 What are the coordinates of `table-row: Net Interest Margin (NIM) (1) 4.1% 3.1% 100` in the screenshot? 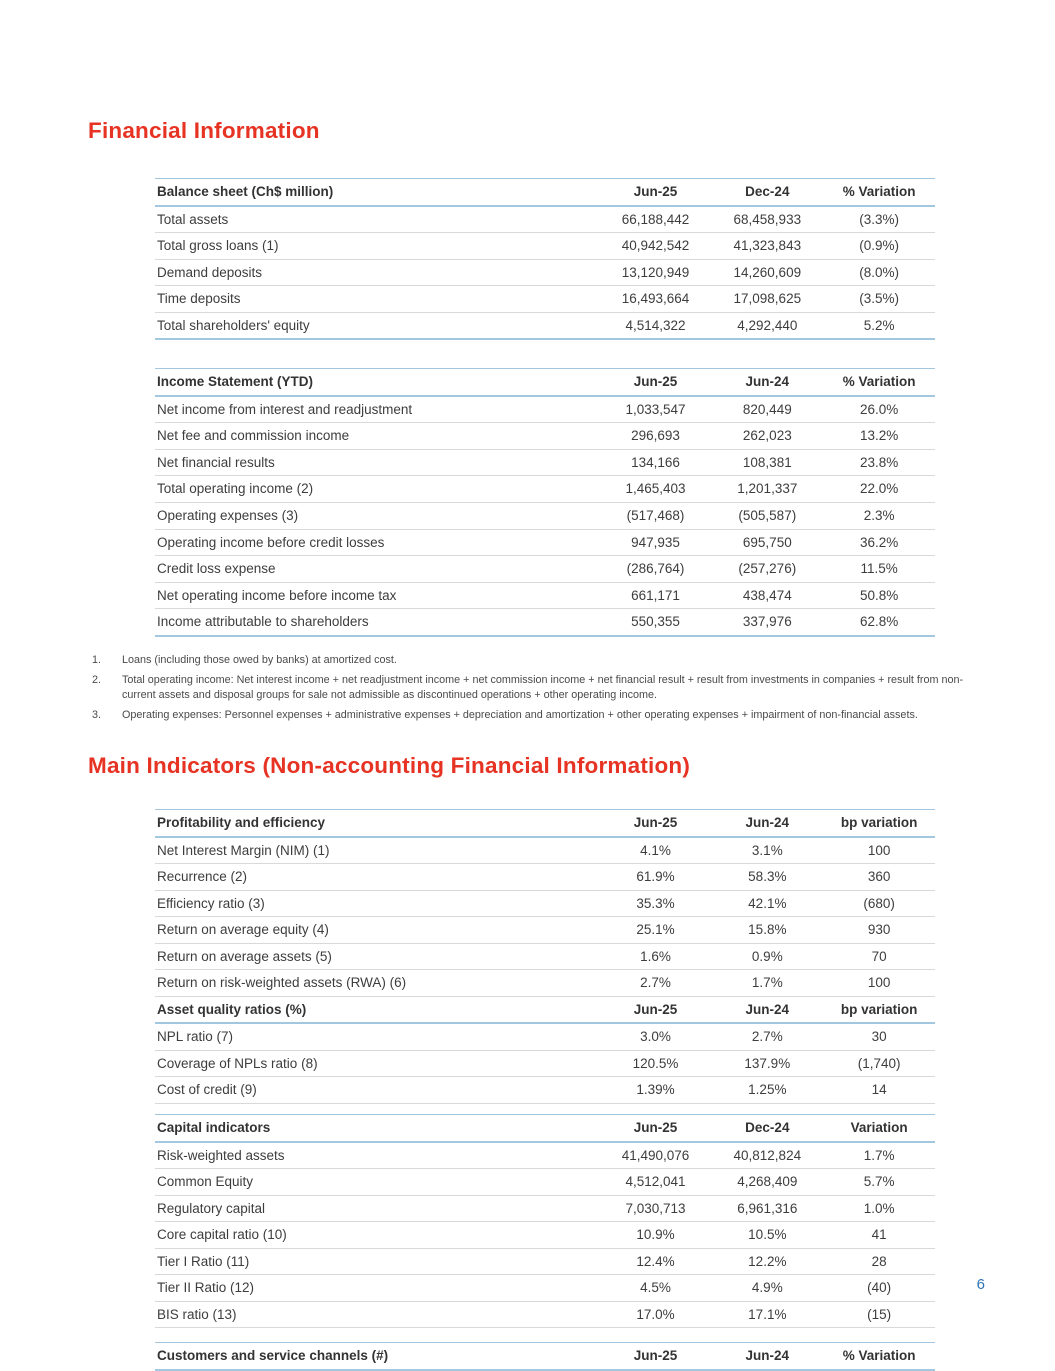 It's located at (545, 850).